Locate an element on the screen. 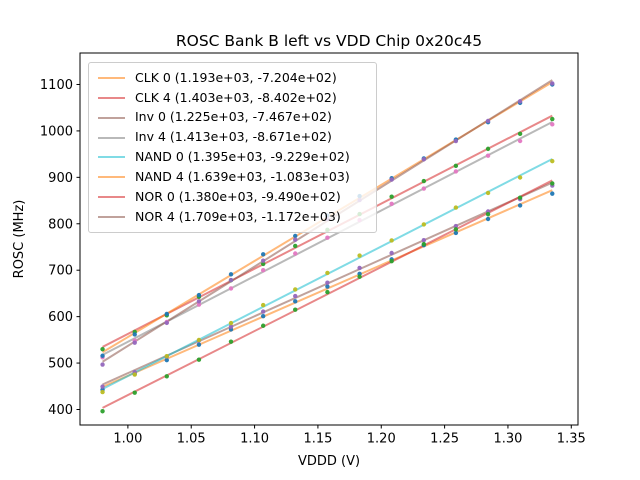 This screenshot has height=480, width=640. chart-title: ROSC Bank B left vs VDD Chip 0x20c45 is located at coordinates (329, 41).